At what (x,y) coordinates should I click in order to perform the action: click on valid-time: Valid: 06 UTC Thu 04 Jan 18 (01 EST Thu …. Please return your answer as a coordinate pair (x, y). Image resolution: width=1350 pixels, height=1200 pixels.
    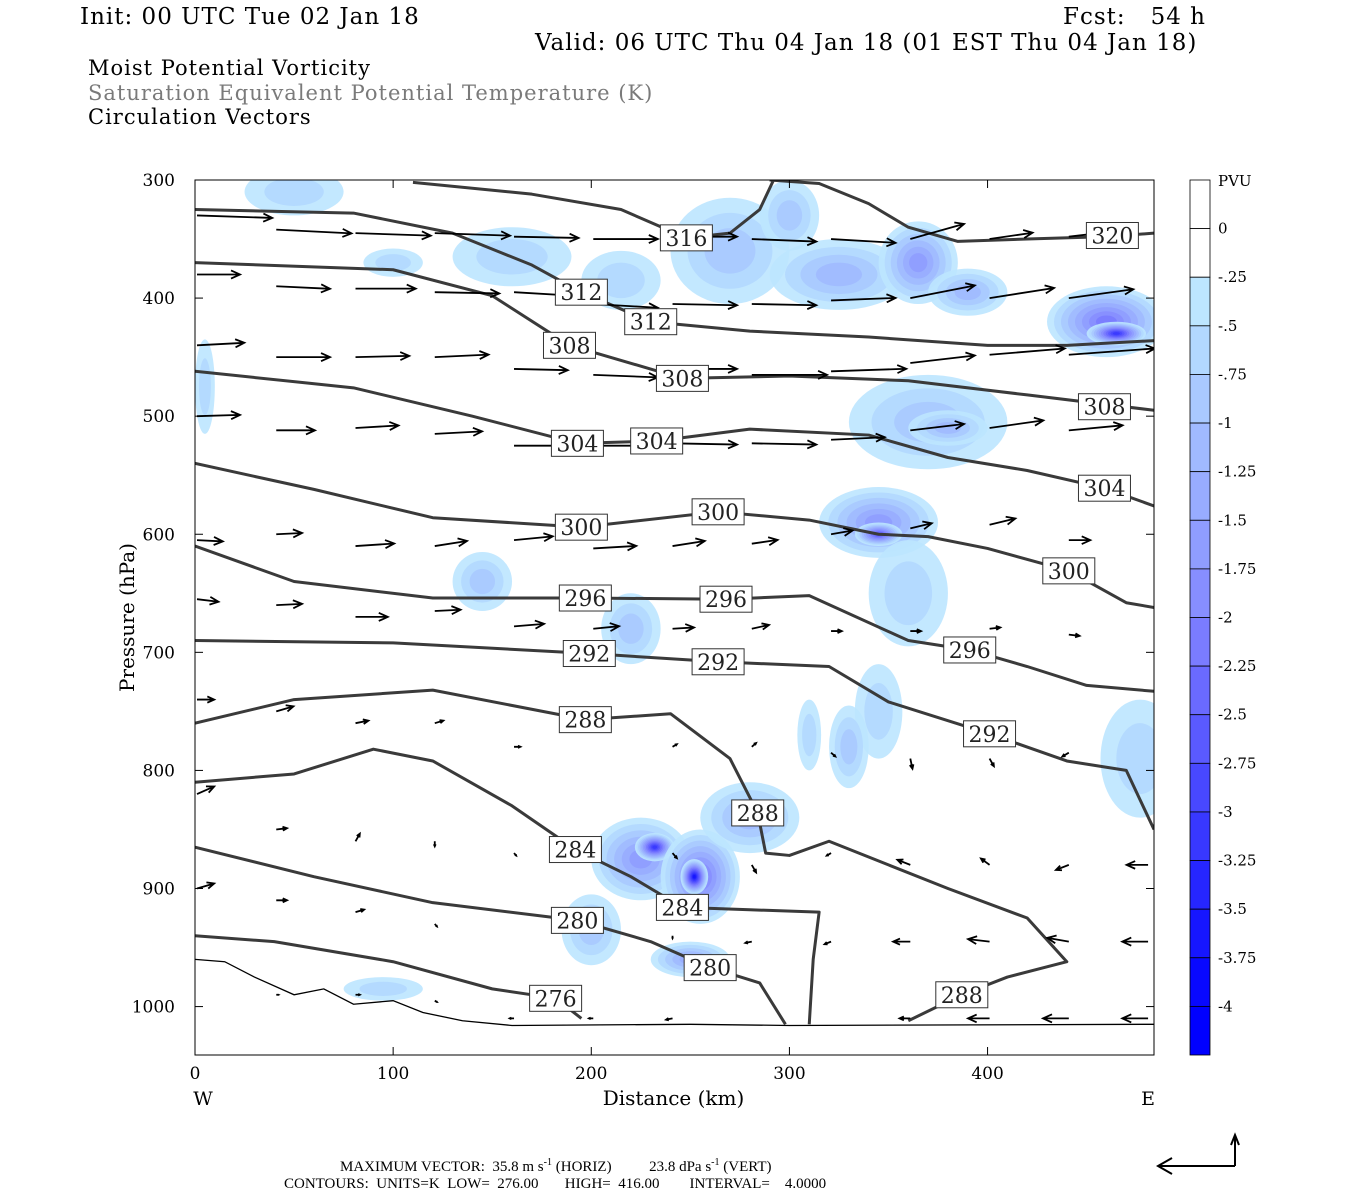
    Looking at the image, I should click on (866, 43).